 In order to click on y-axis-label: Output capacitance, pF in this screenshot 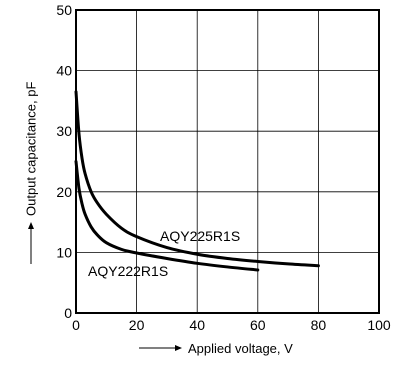, I will do `click(31, 149)`.